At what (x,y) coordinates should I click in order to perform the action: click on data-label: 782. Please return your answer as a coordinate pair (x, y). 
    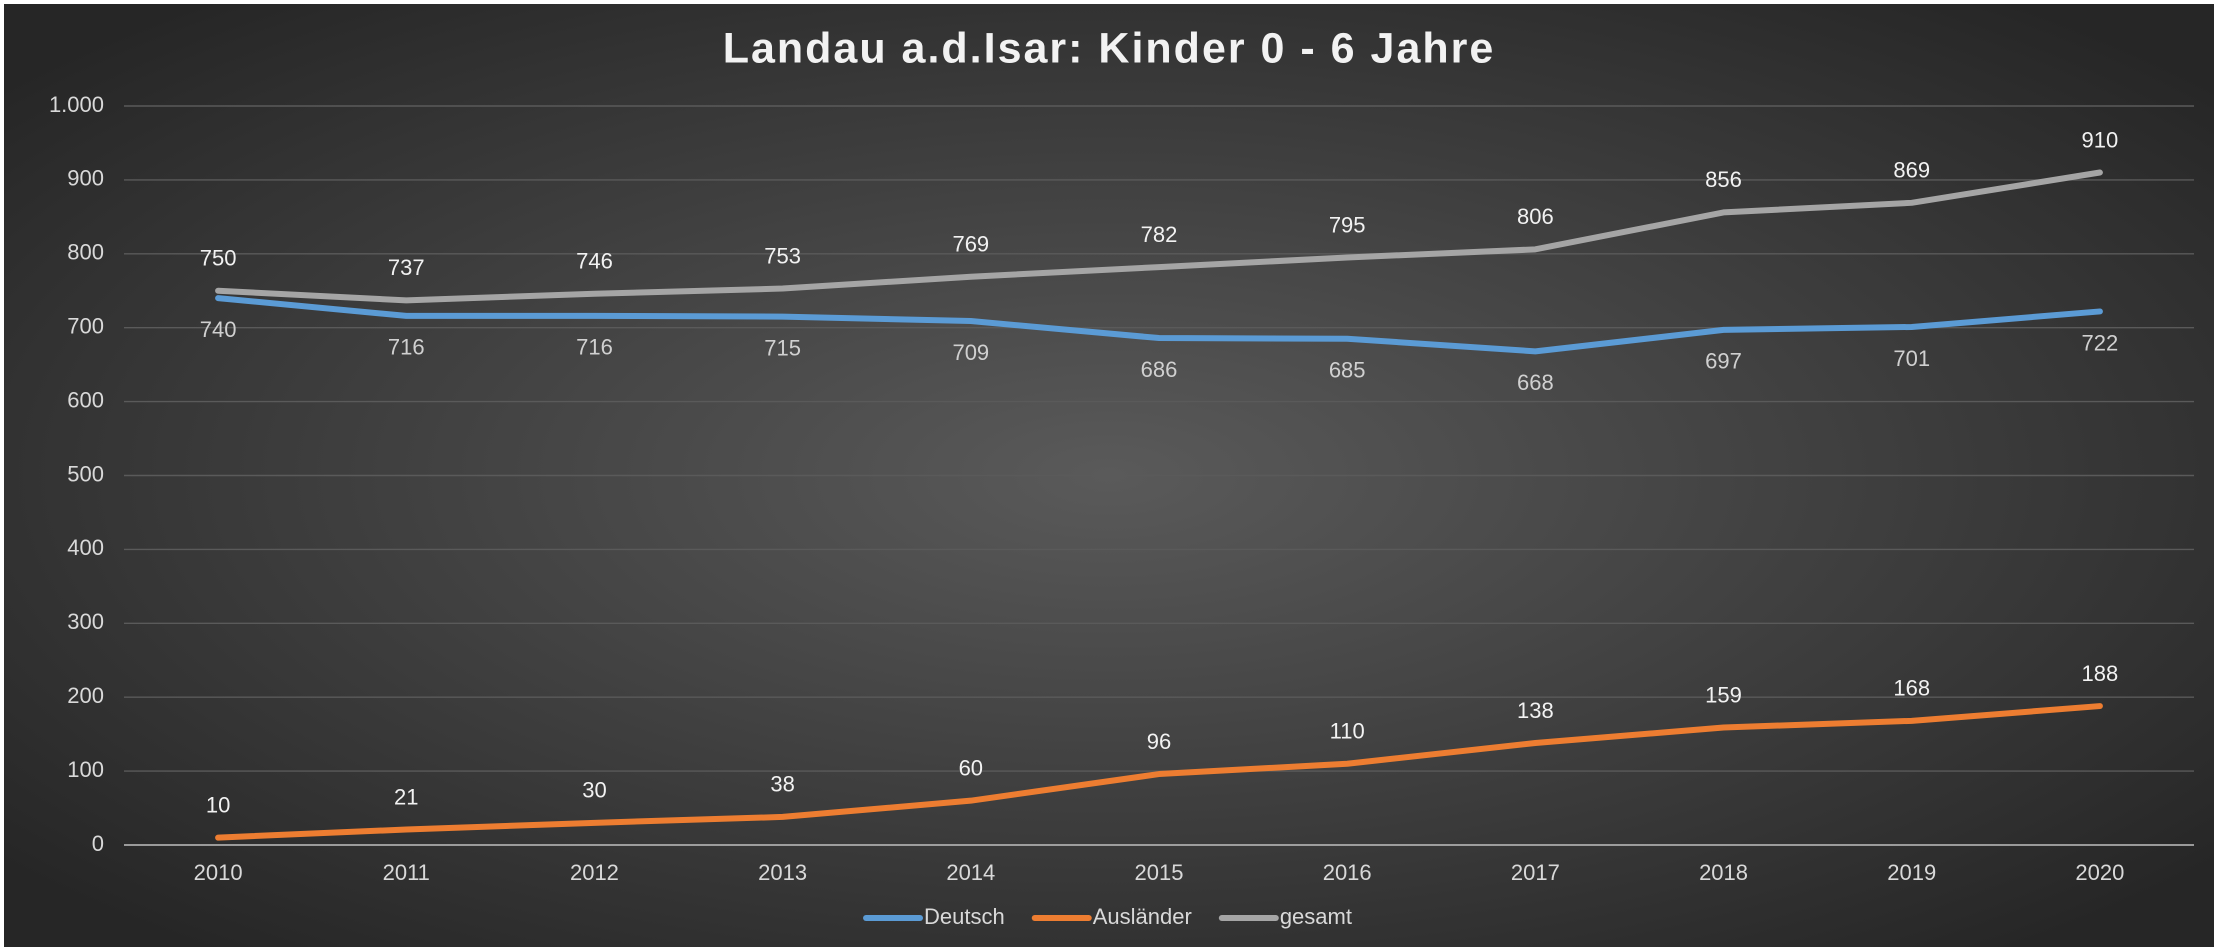
    Looking at the image, I should click on (1159, 234).